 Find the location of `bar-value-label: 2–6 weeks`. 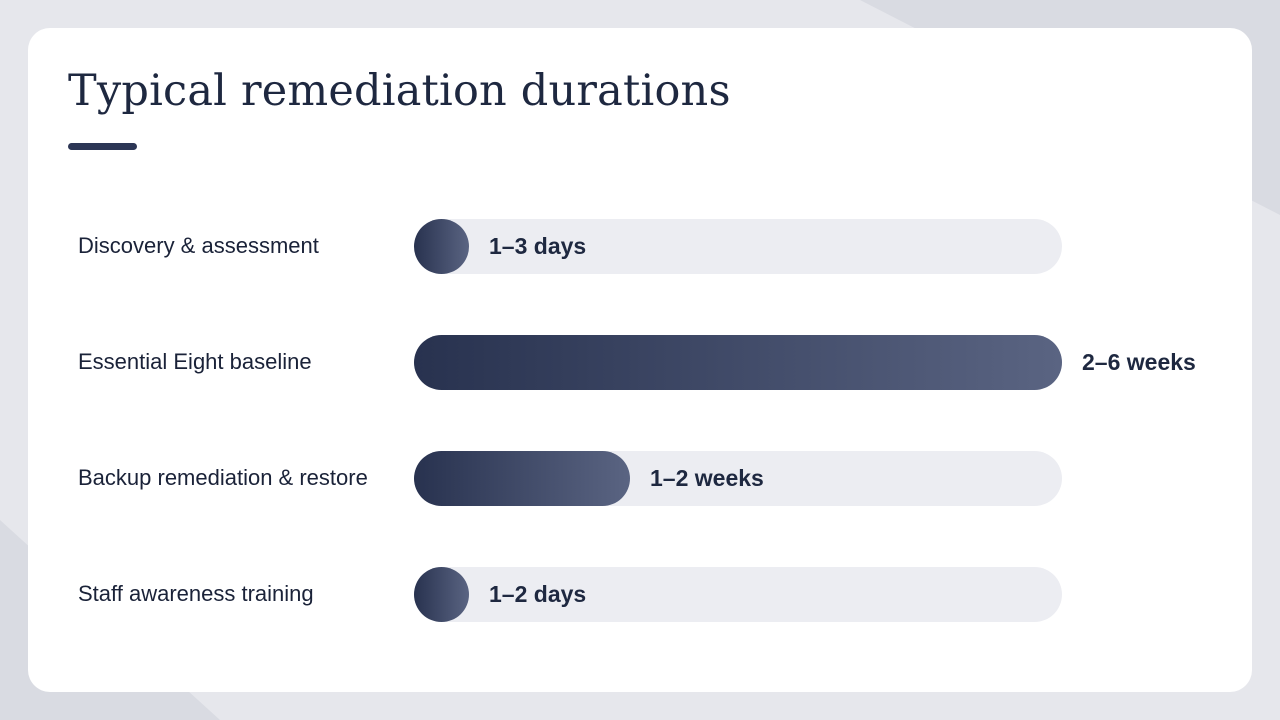

bar-value-label: 2–6 weeks is located at coordinates (1139, 361).